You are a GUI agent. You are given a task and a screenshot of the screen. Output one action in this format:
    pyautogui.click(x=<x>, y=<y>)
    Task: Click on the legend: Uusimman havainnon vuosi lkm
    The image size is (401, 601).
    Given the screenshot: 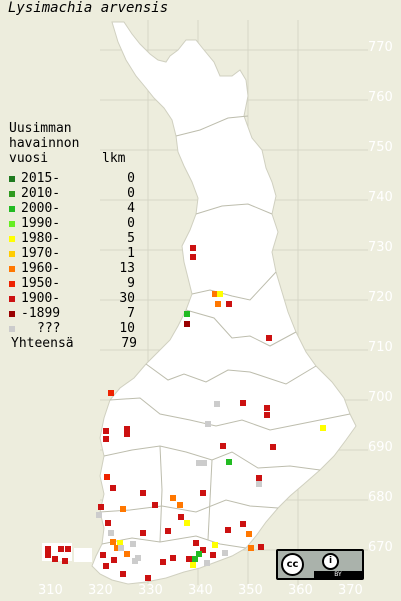 What is the action you would take?
    pyautogui.click(x=67, y=143)
    